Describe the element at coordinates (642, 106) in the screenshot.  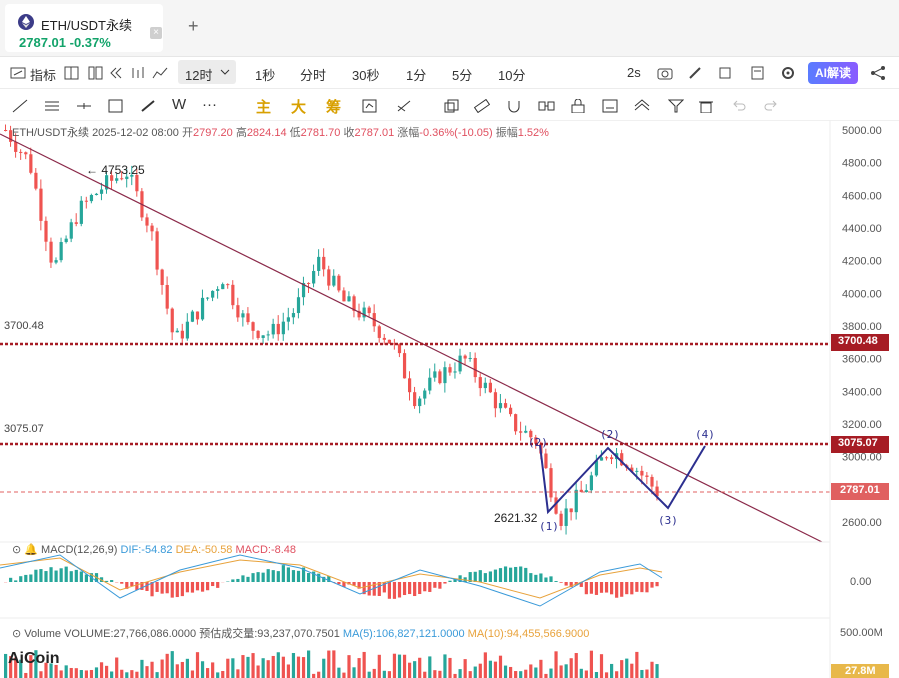
I see `layers-tool-icon` at that location.